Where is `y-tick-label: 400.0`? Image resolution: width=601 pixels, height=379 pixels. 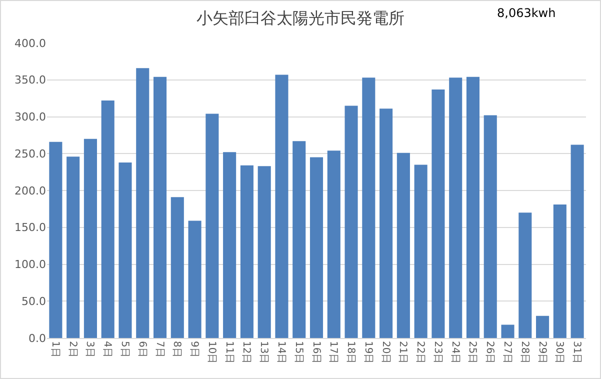
y-tick-label: 400.0 is located at coordinates (30, 43).